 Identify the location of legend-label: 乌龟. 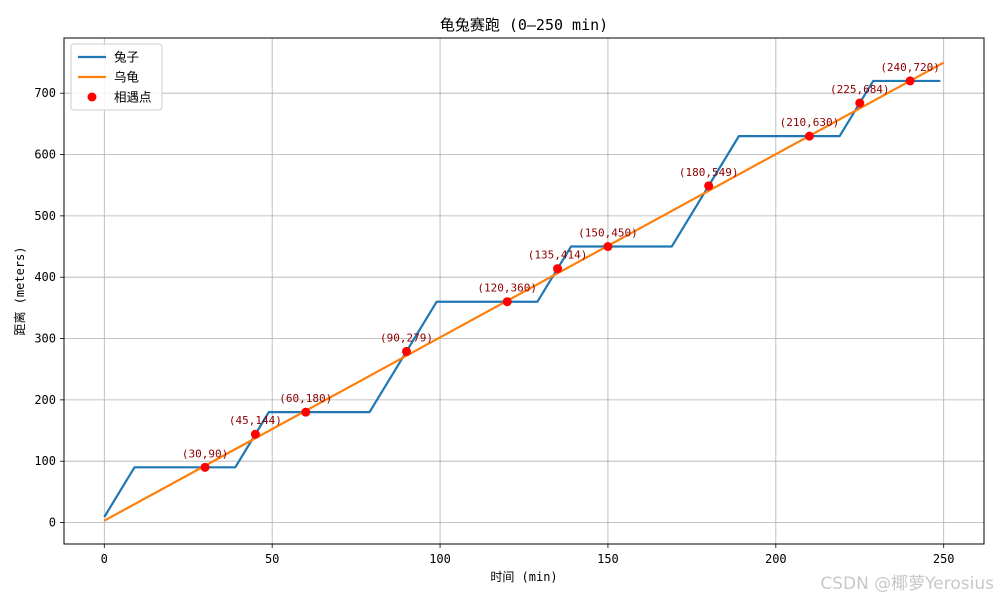
(126, 77).